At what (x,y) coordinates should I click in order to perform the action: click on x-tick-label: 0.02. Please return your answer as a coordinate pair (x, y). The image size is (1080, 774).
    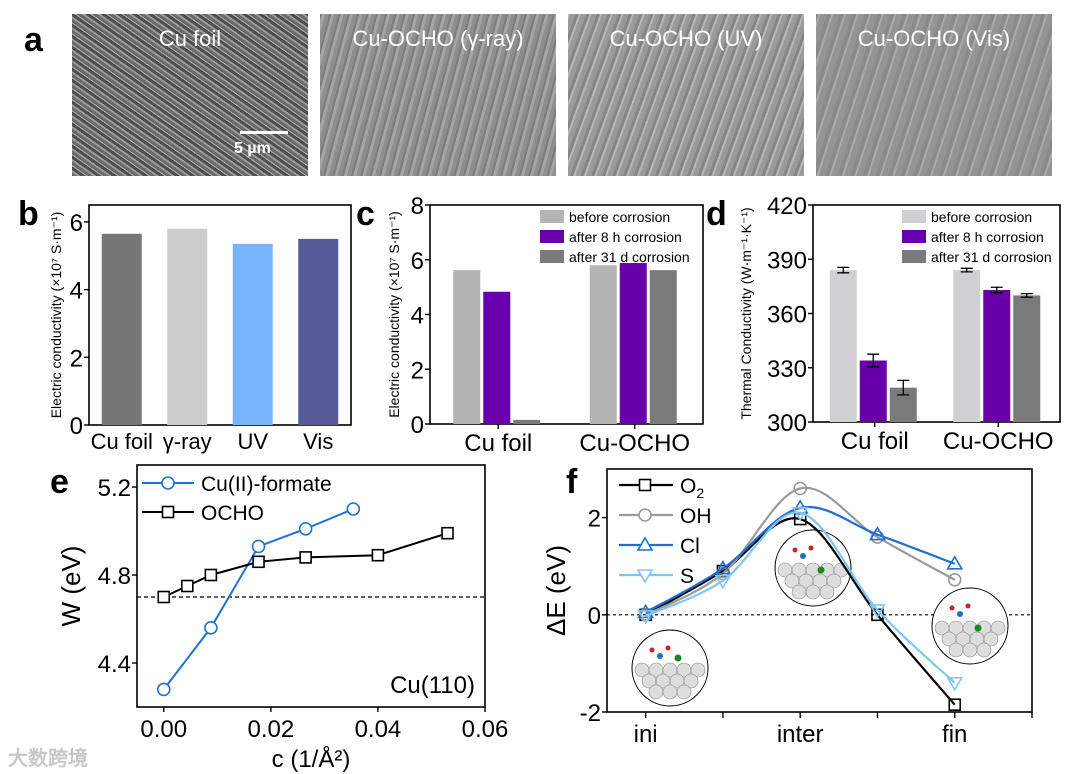
    Looking at the image, I should click on (270, 729).